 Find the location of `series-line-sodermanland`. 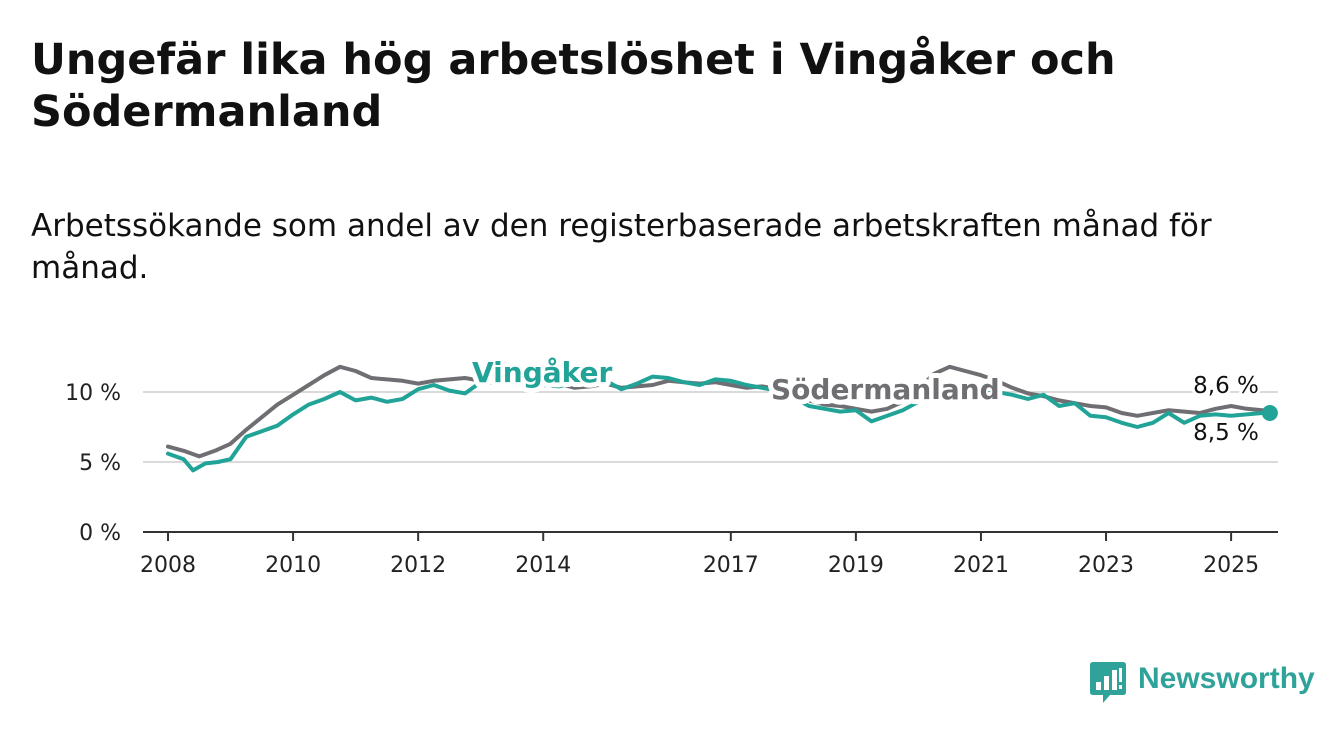

series-line-sodermanland is located at coordinates (719, 411).